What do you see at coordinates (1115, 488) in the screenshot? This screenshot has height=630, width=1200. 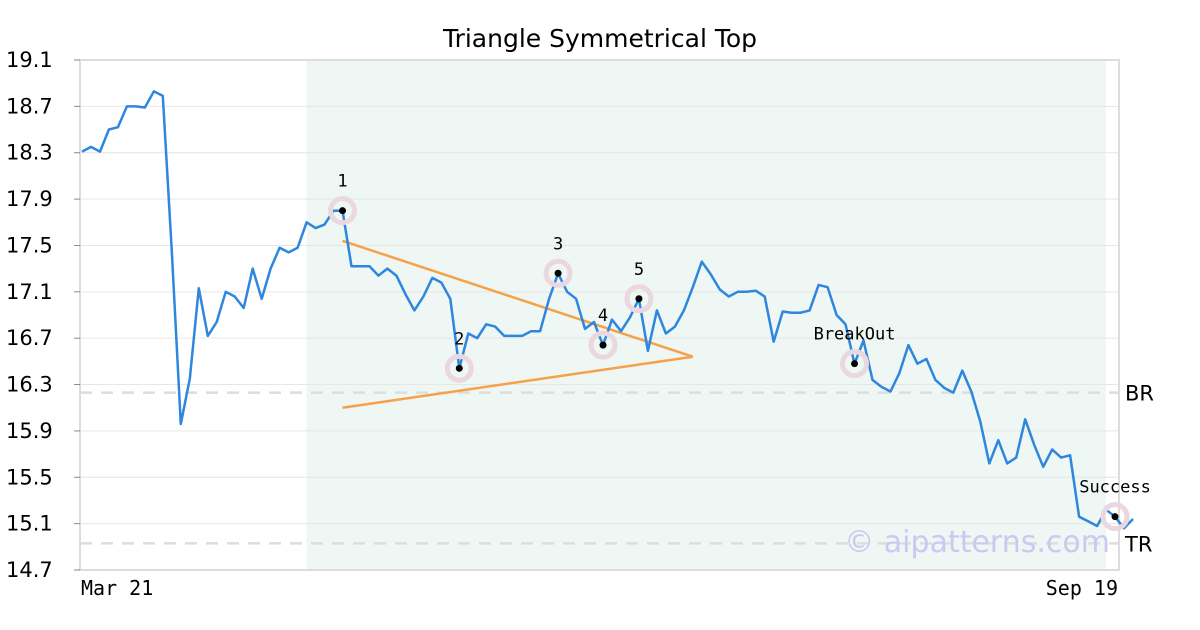 I see `pattern-point-label: Success` at bounding box center [1115, 488].